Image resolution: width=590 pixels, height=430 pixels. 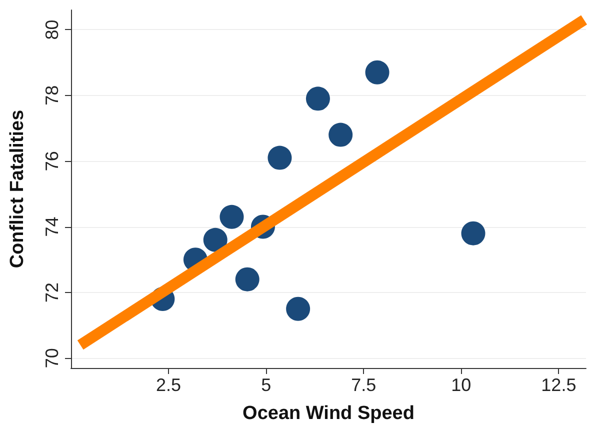 What do you see at coordinates (52, 30) in the screenshot?
I see `y-tick-label: 80` at bounding box center [52, 30].